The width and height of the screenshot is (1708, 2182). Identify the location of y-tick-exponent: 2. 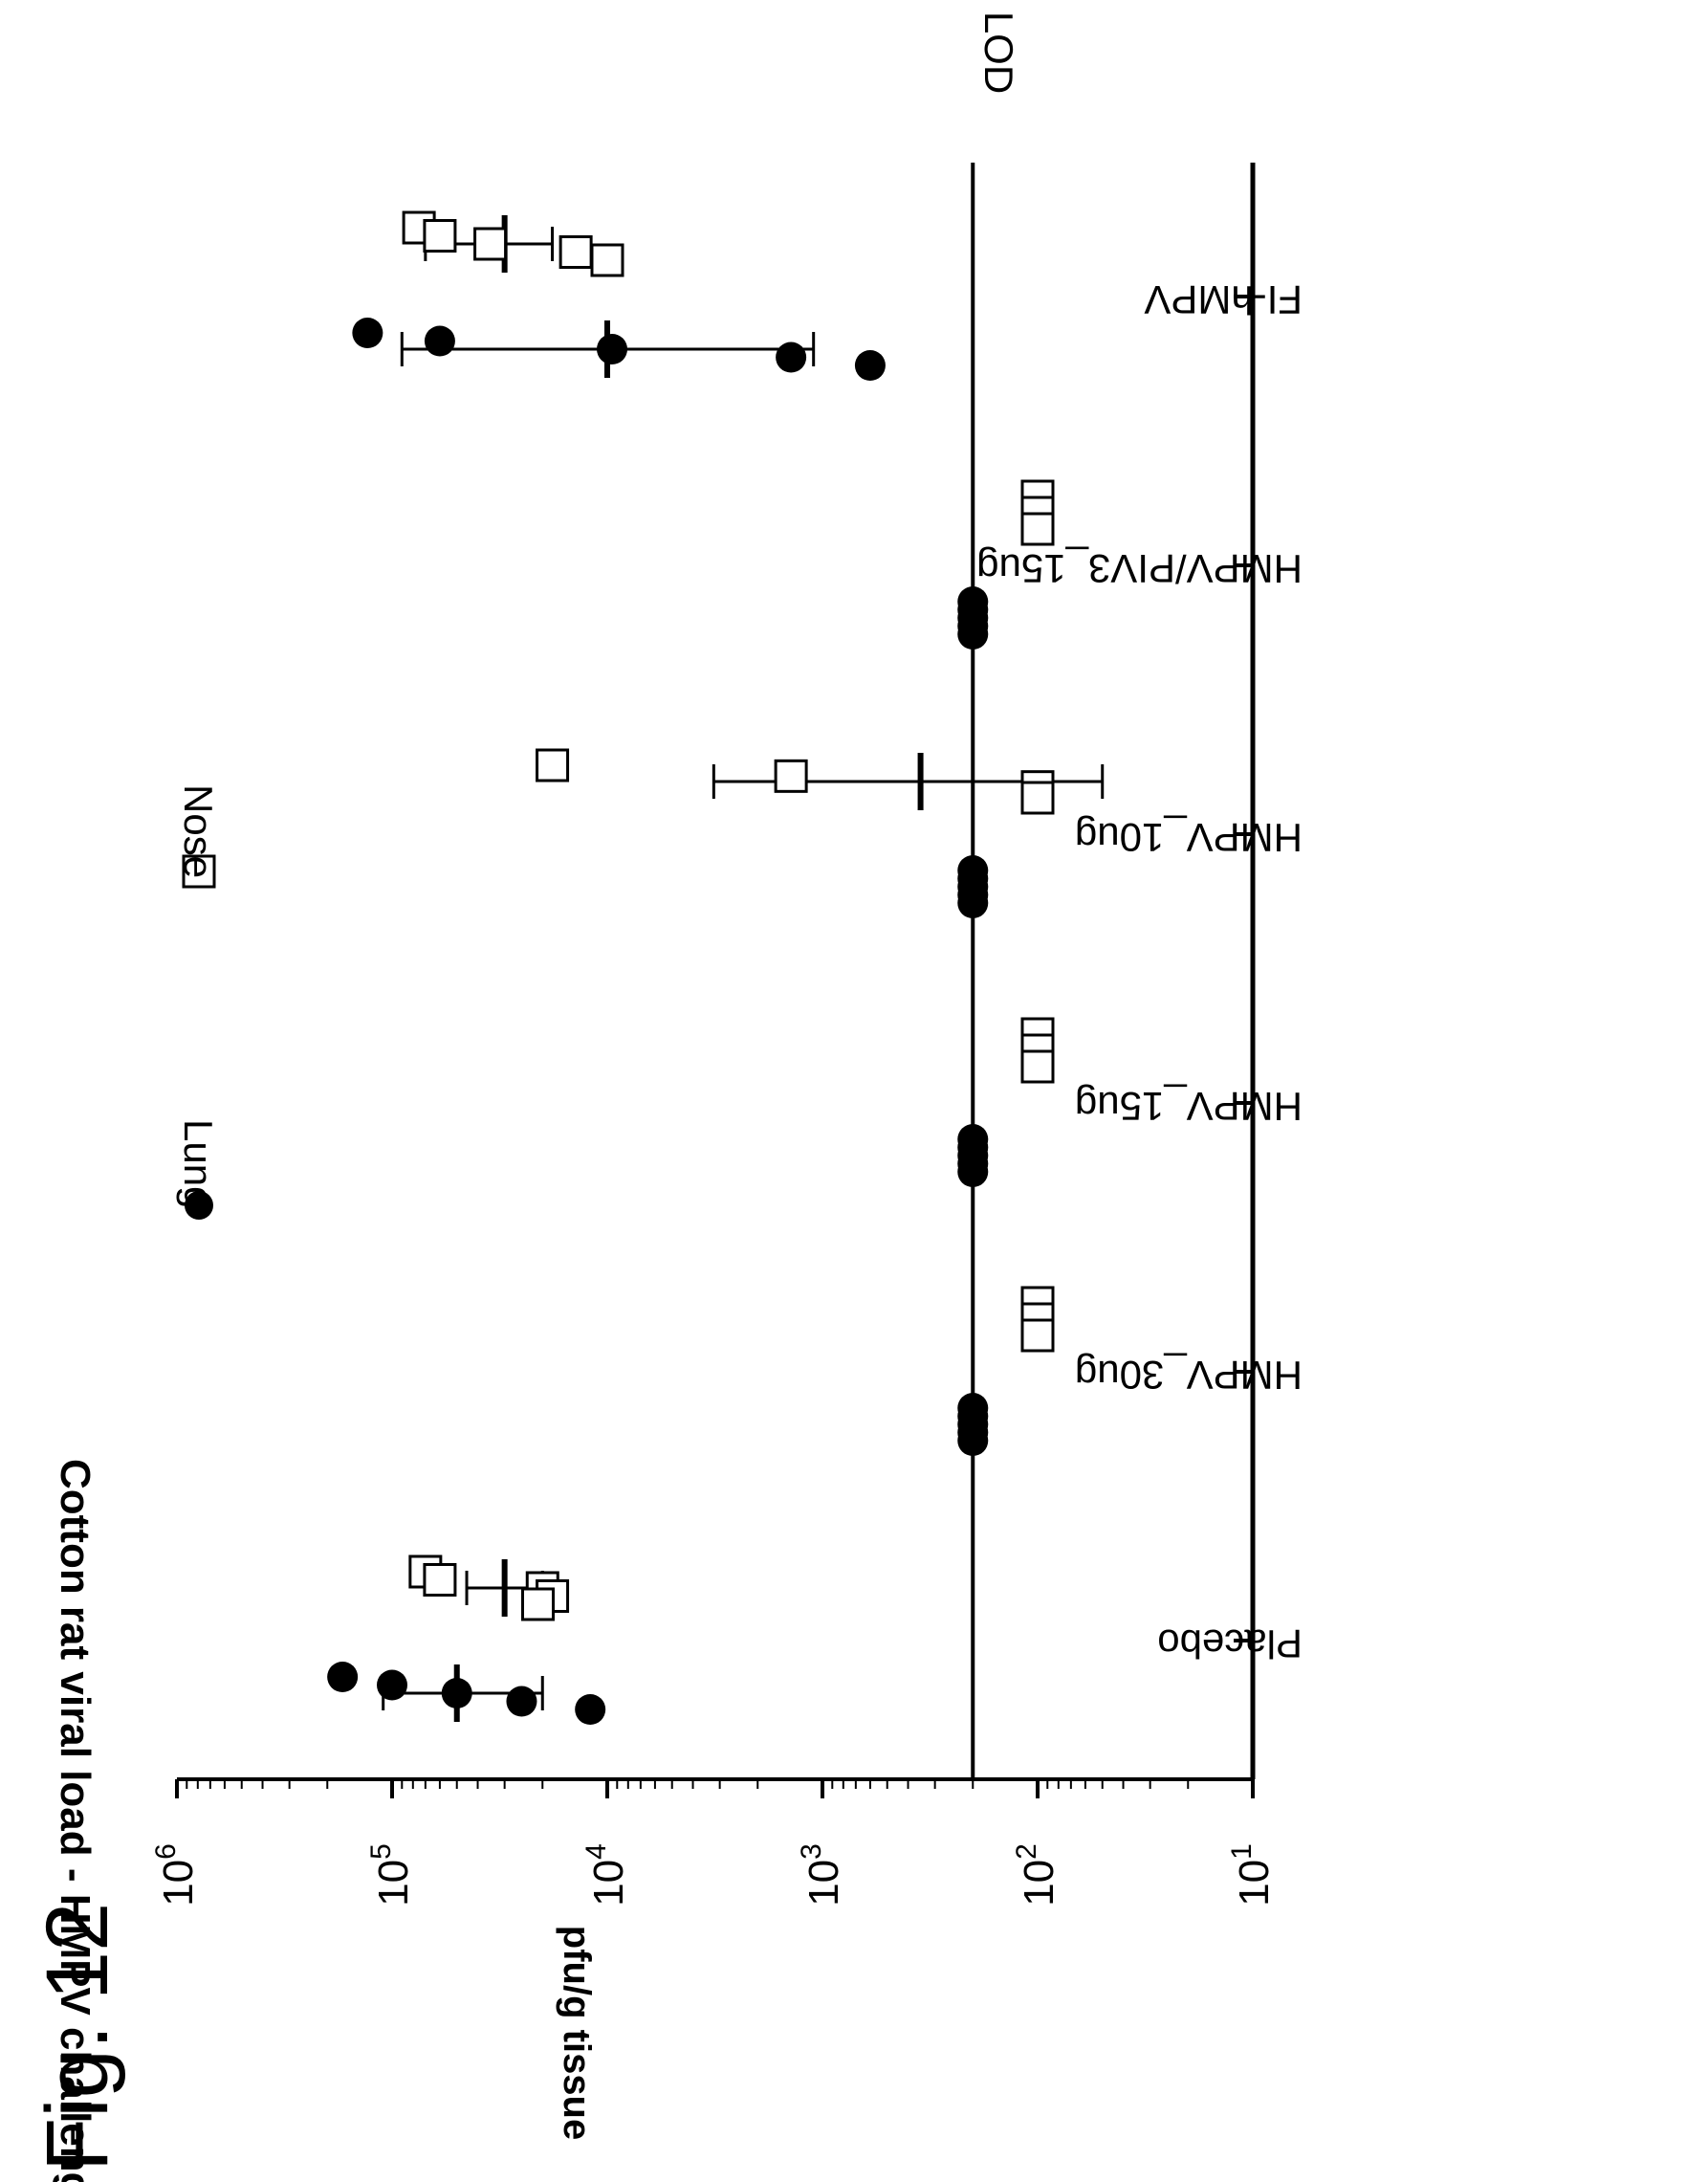
(1026, 1851).